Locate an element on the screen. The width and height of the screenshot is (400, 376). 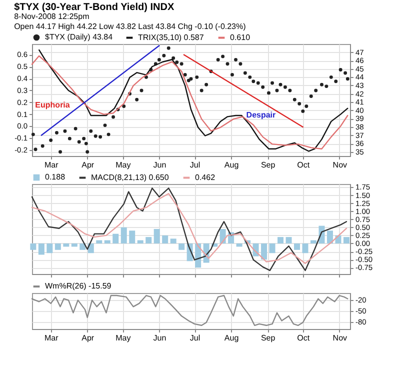
annotation: Despair is located at coordinates (261, 115).